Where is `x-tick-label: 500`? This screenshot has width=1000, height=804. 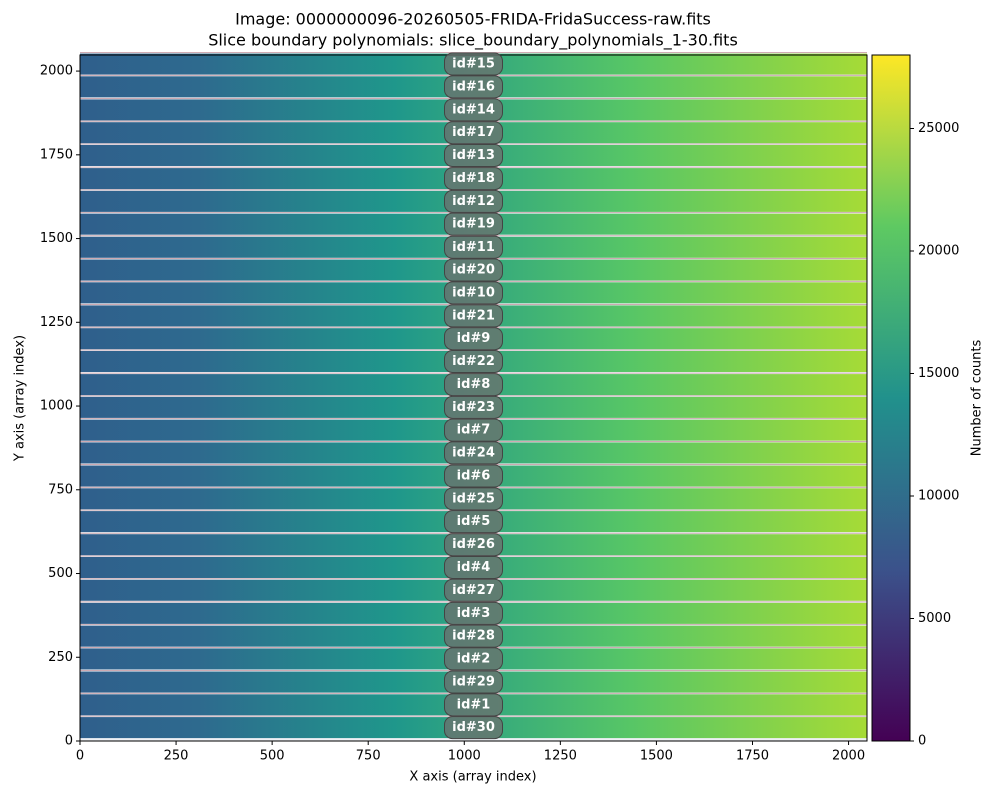 x-tick-label: 500 is located at coordinates (272, 756).